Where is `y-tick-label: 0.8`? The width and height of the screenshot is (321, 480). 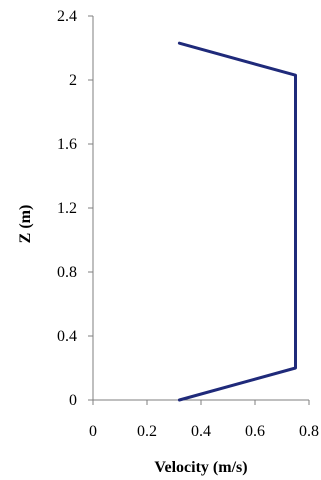 y-tick-label: 0.8 is located at coordinates (67, 272).